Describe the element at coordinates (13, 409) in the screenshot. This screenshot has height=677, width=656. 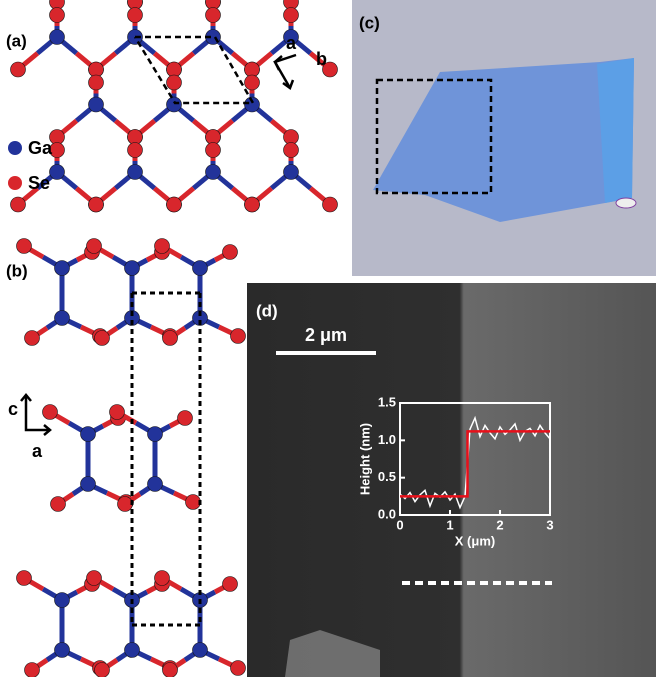
I see `axis-label: c` at that location.